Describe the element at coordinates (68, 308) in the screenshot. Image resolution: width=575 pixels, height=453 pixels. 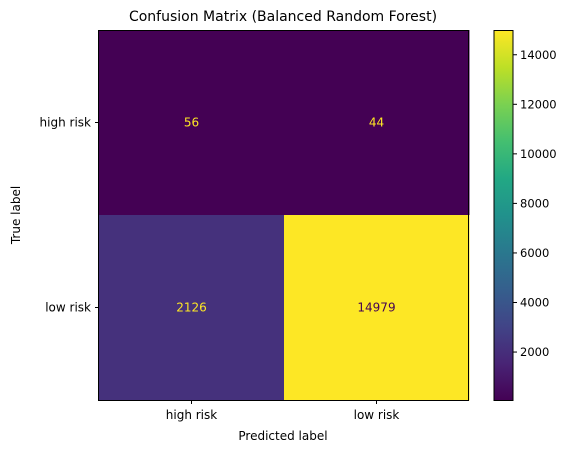
I see `y-tick-label: low risk` at that location.